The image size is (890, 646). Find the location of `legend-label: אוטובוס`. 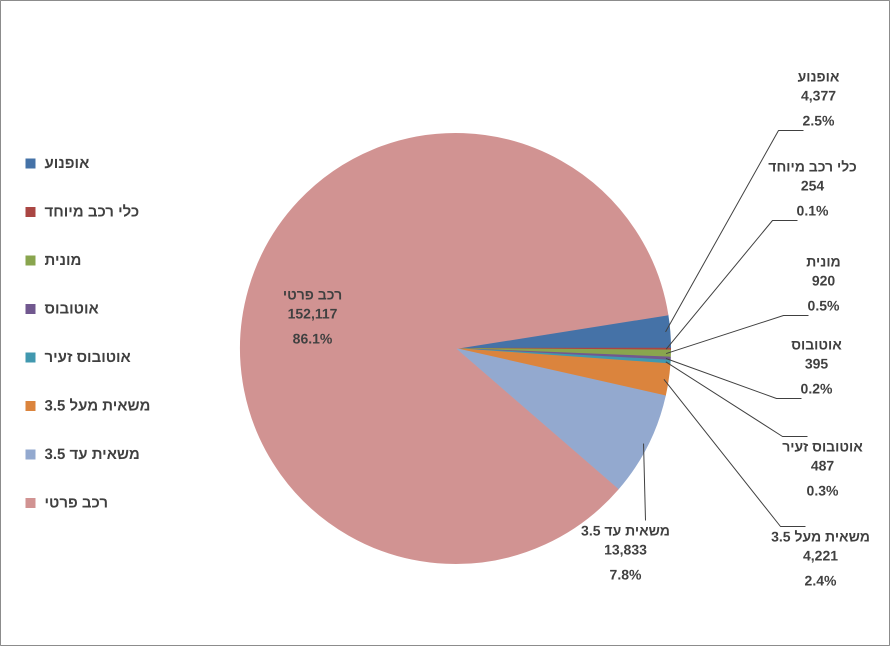

legend-label: אוטובוס is located at coordinates (71, 309).